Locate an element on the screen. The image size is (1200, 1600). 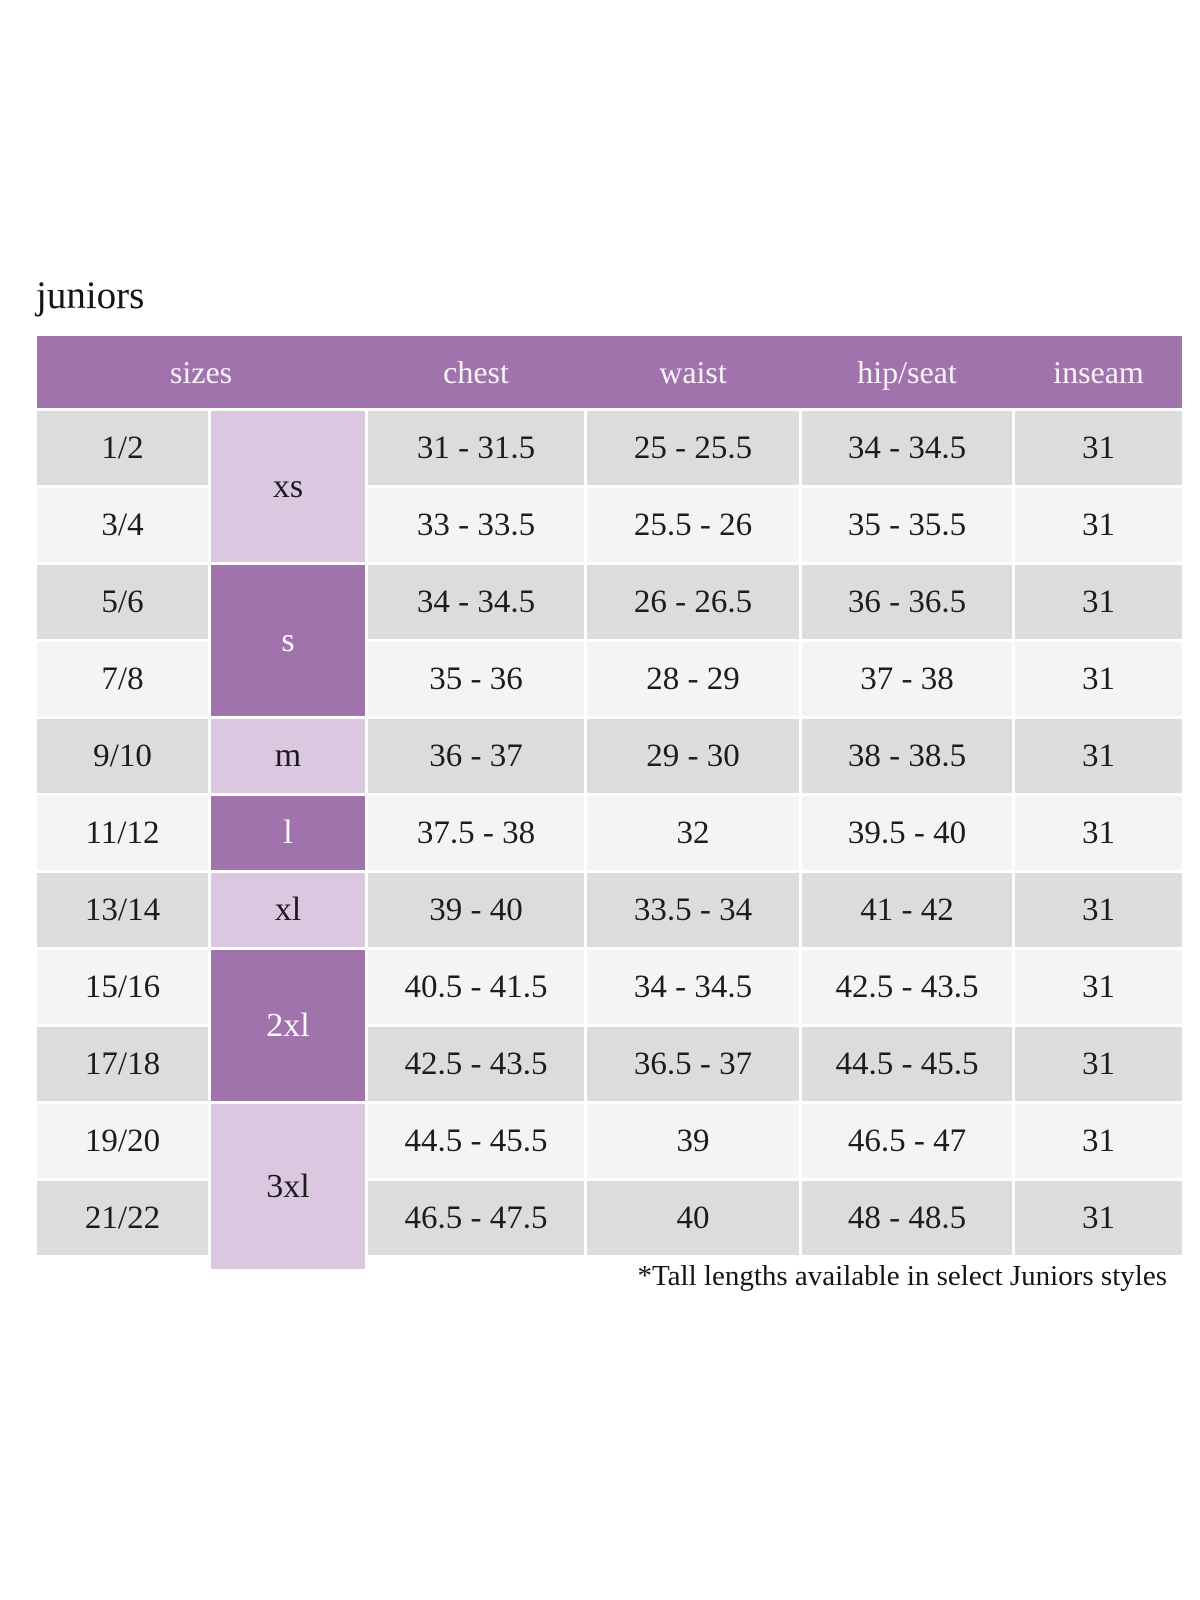
hip-seat-cell: 42.5 - 43.5 is located at coordinates (907, 987).